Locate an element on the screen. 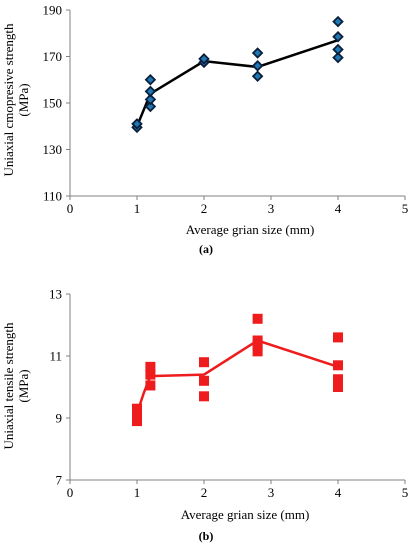  y-tick-label: 130 is located at coordinates (53, 149).